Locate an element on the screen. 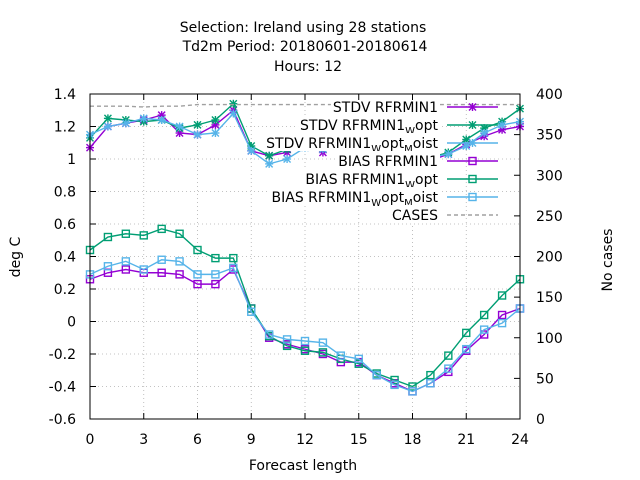 The width and height of the screenshot is (640, 480). y-axis-title: deg C is located at coordinates (16, 256).